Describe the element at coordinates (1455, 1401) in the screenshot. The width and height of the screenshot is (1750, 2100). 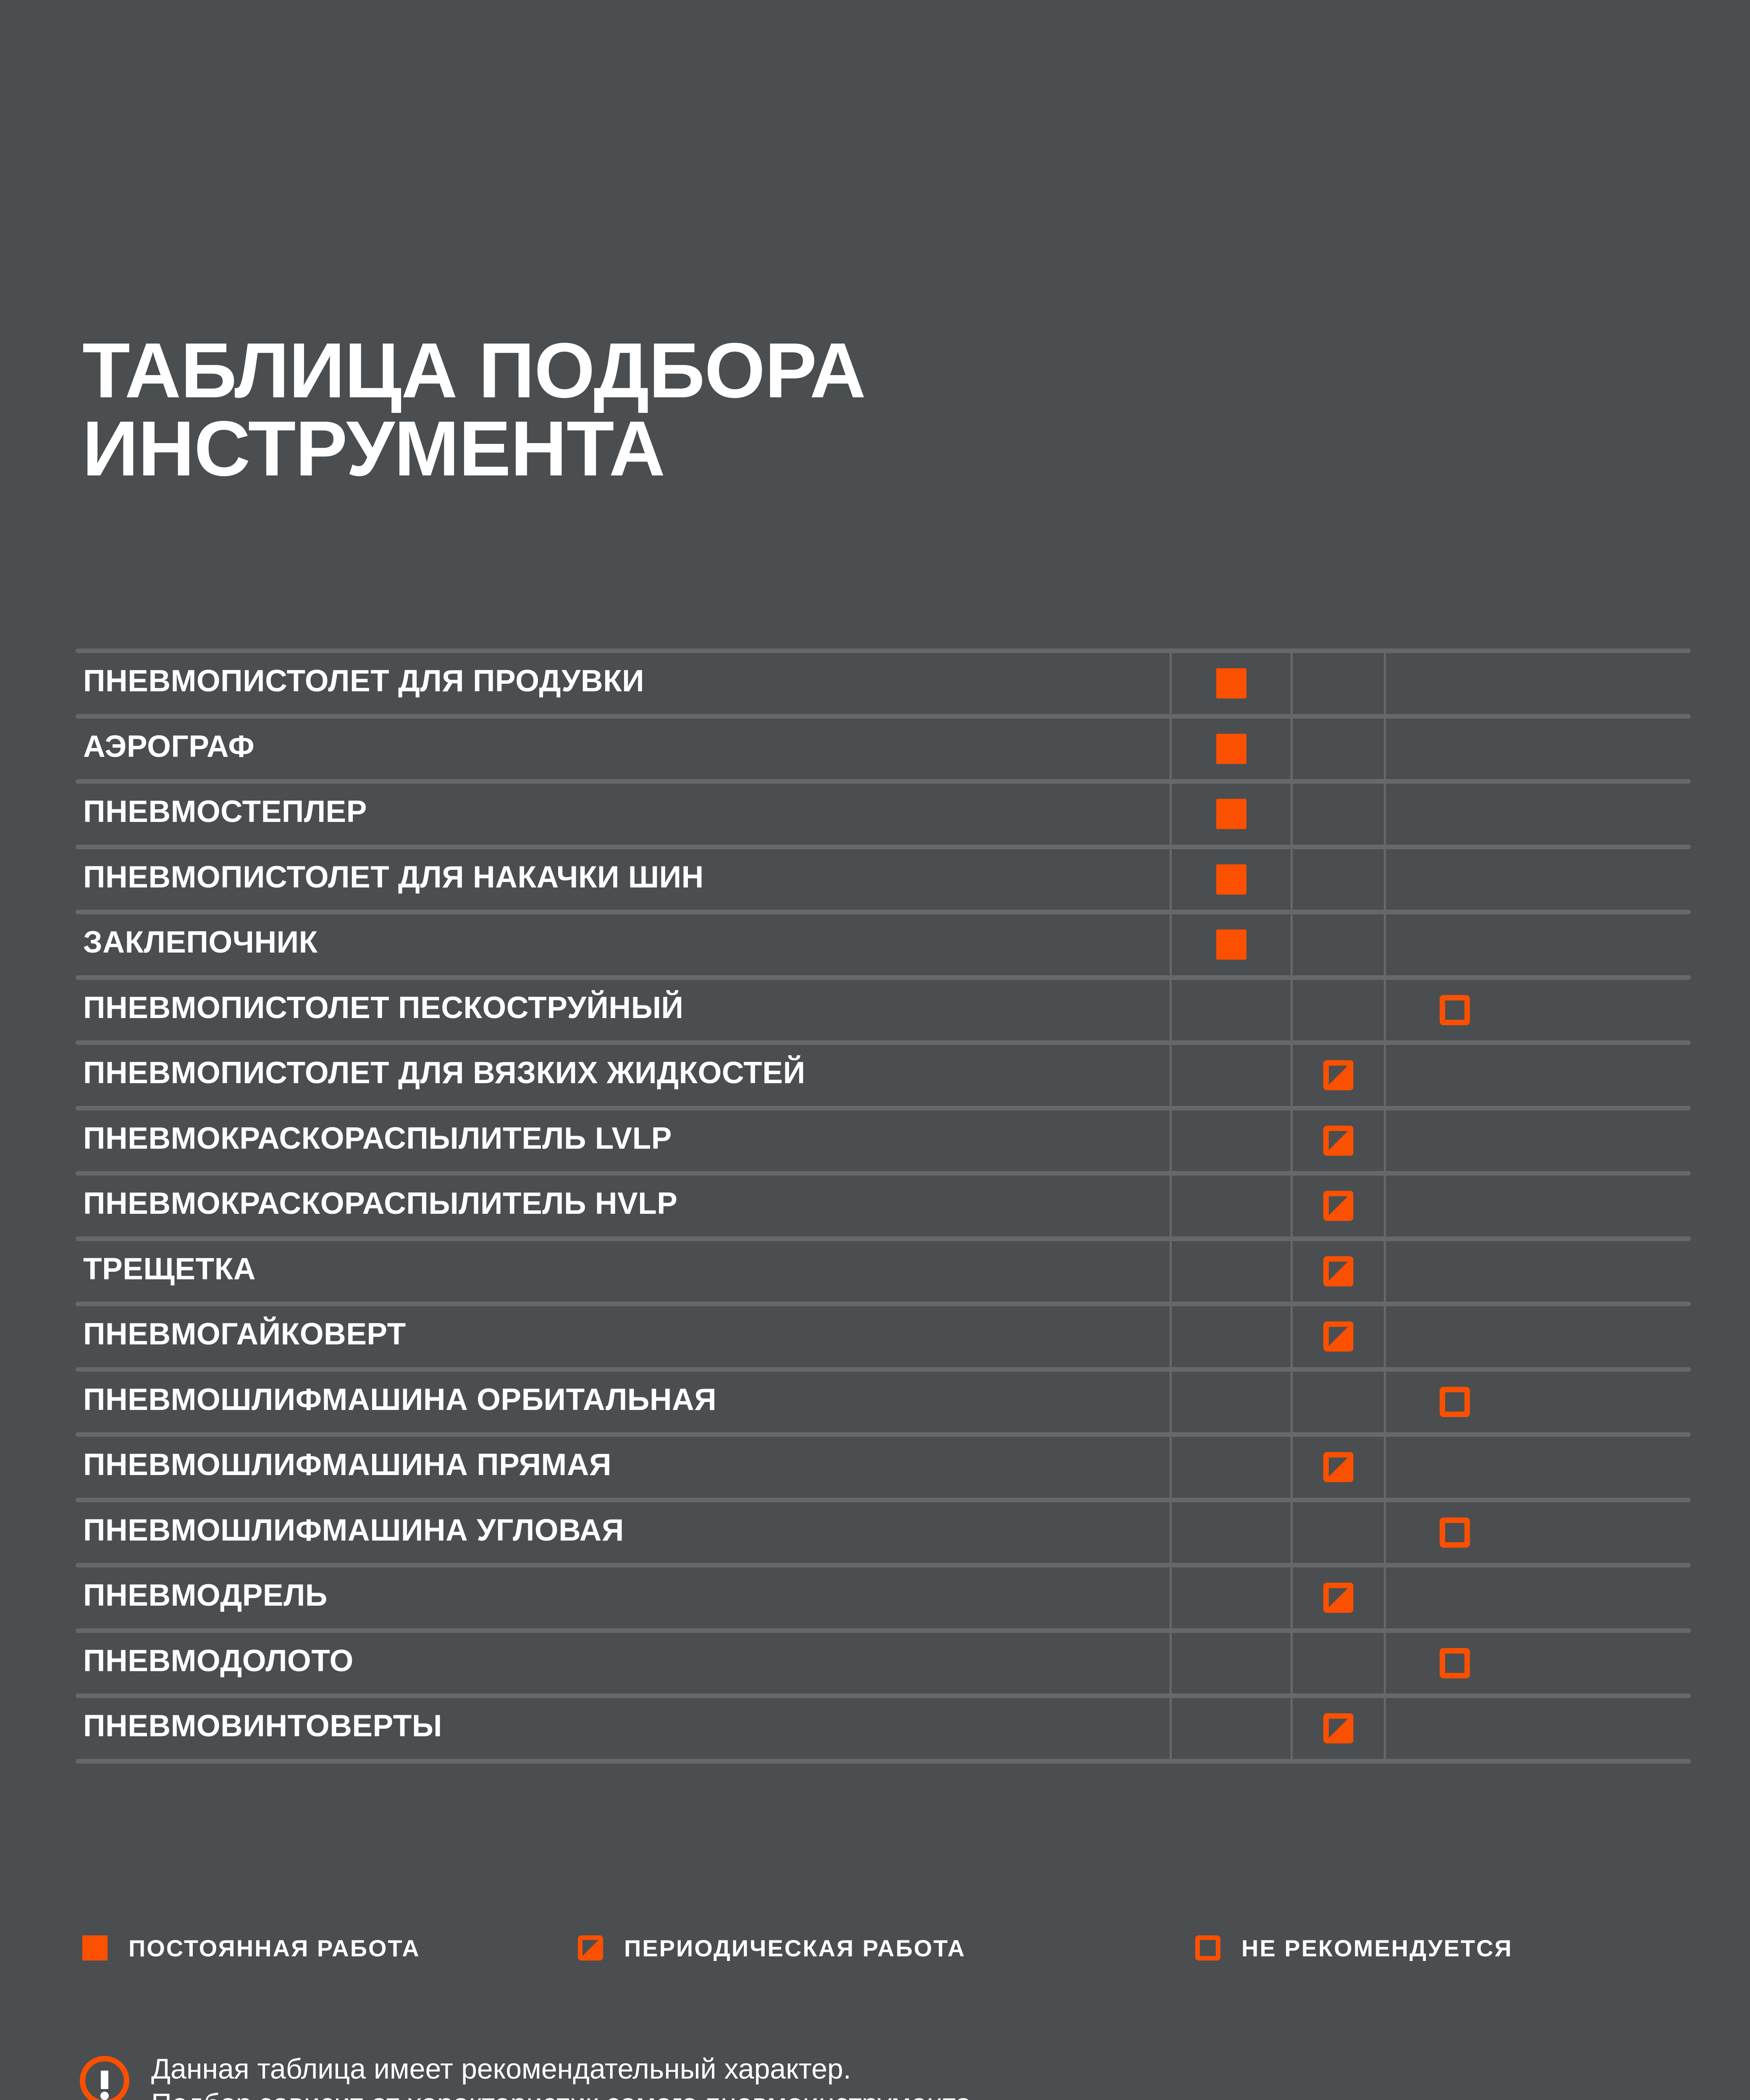
I see `marker-empty-icon` at that location.